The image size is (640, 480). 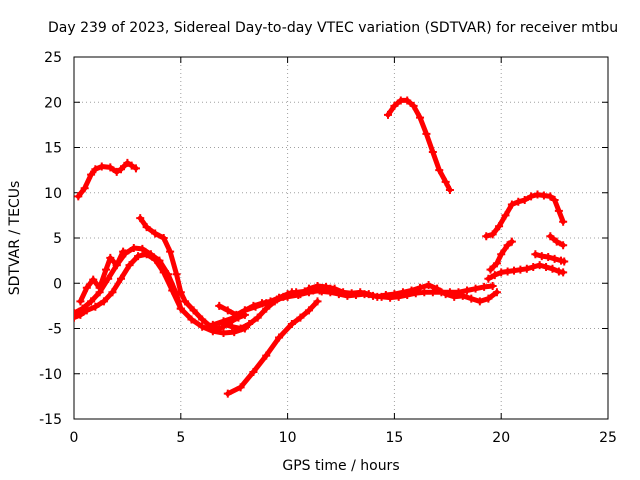 I want to click on y-axis-label: SDTVAR / TECUs, so click(x=15, y=238).